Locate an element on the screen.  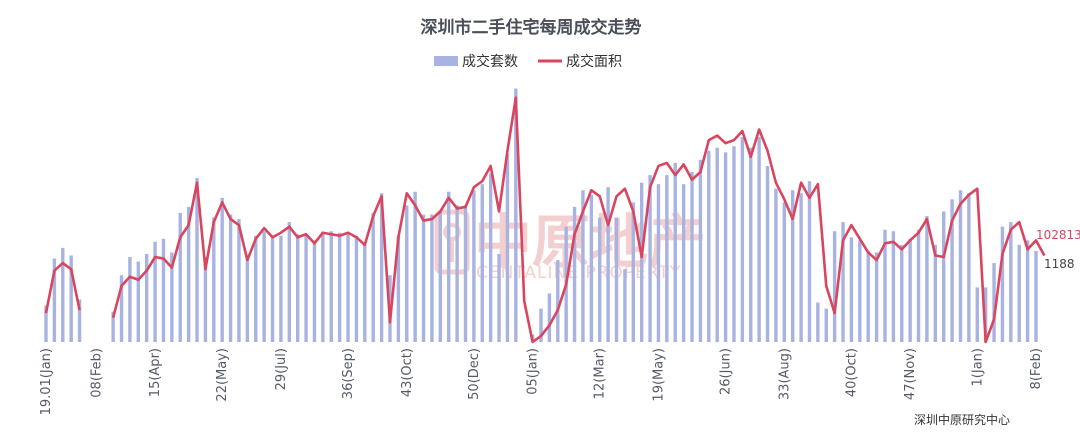
x-tick-label: 05(Jan) is located at coordinates (533, 371).